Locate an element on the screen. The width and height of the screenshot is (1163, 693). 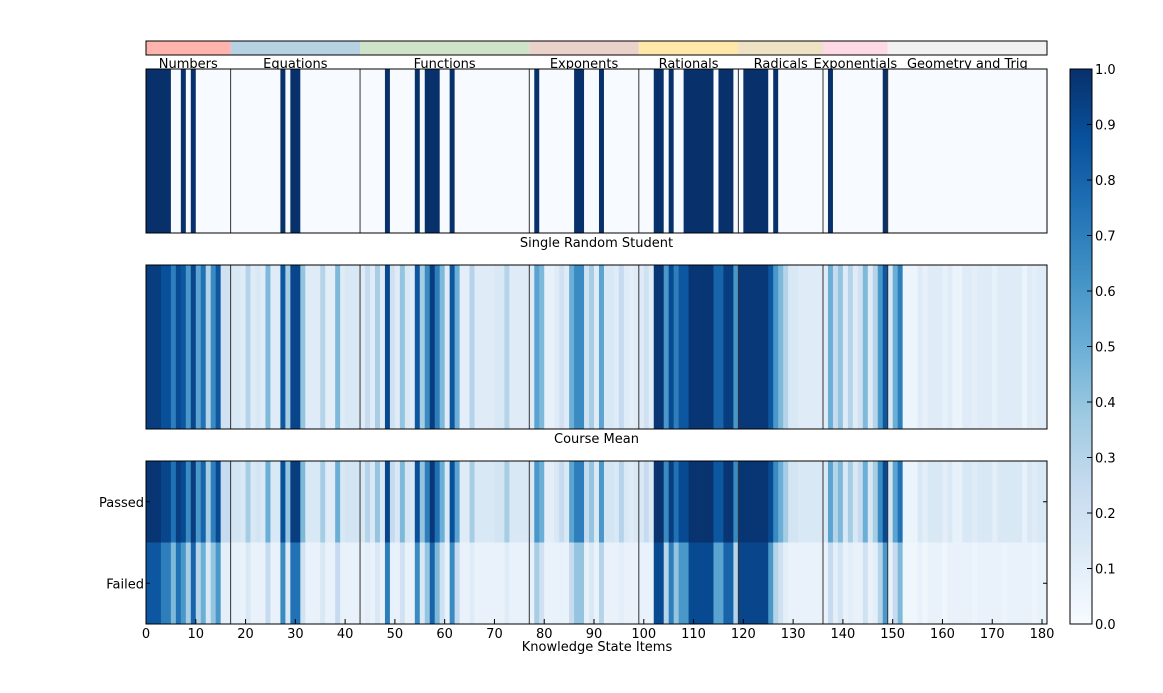
x-tick-label: 110 is located at coordinates (693, 634).